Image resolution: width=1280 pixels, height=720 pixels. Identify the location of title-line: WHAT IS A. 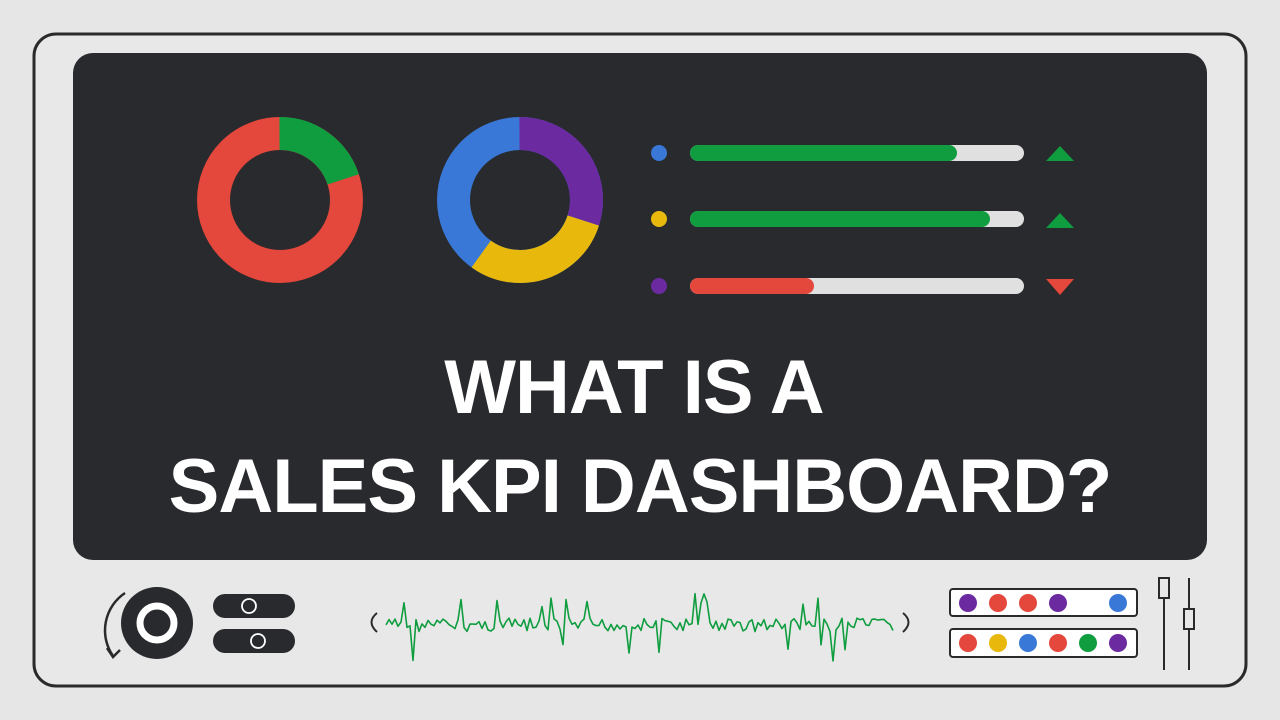
(633, 387).